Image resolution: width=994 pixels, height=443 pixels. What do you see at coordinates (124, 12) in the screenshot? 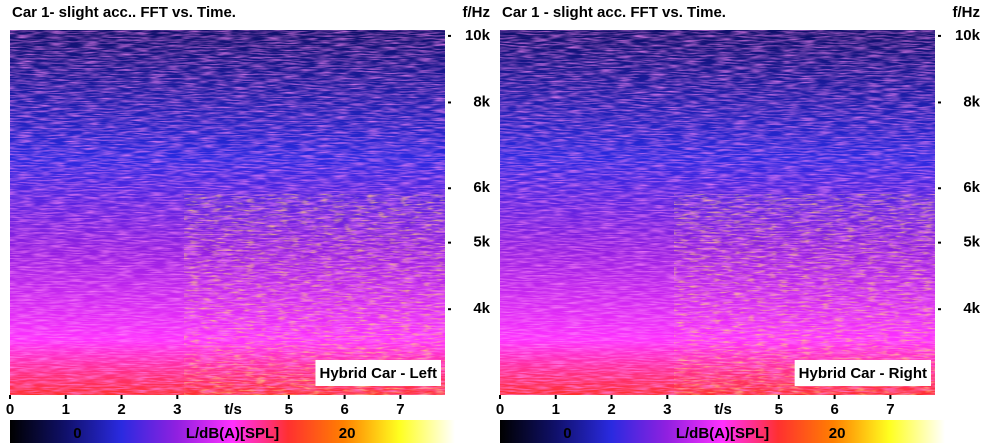
I see `chart-title: Car 1- slight acc.. FFT vs. Time.` at bounding box center [124, 12].